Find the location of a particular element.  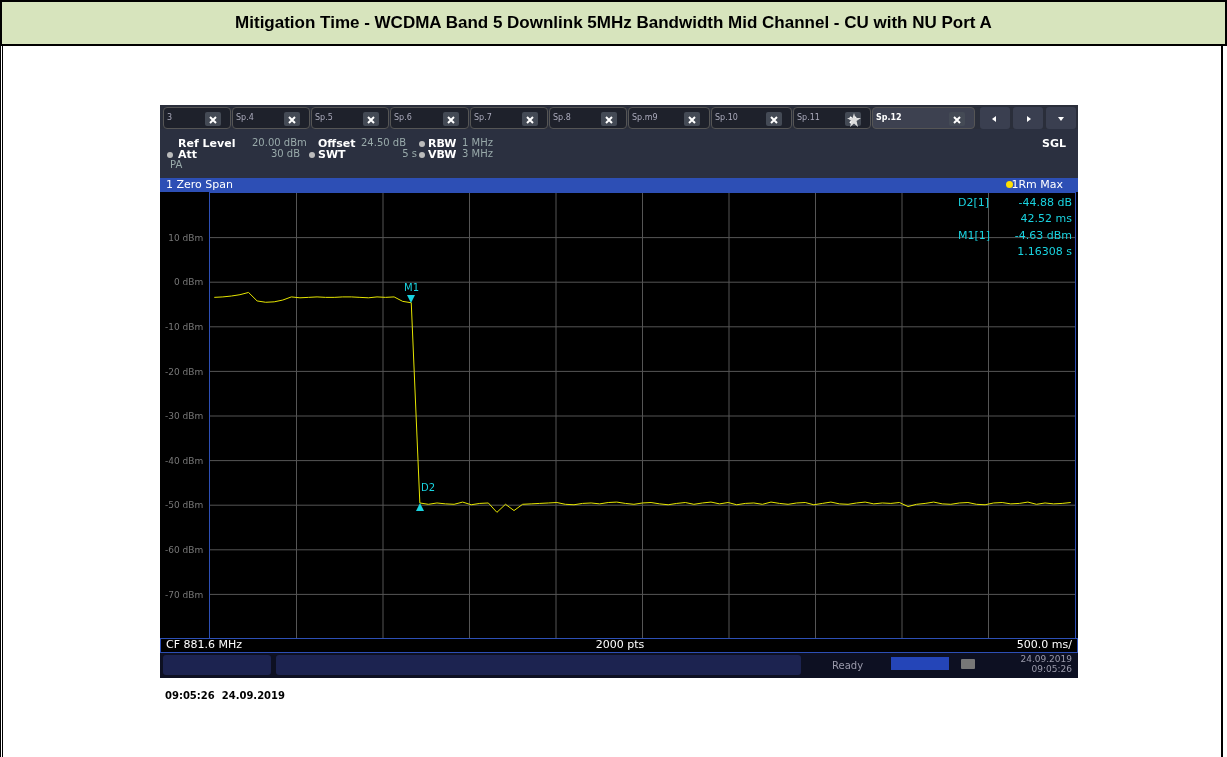

annotation: 2000 pts is located at coordinates (620, 644).